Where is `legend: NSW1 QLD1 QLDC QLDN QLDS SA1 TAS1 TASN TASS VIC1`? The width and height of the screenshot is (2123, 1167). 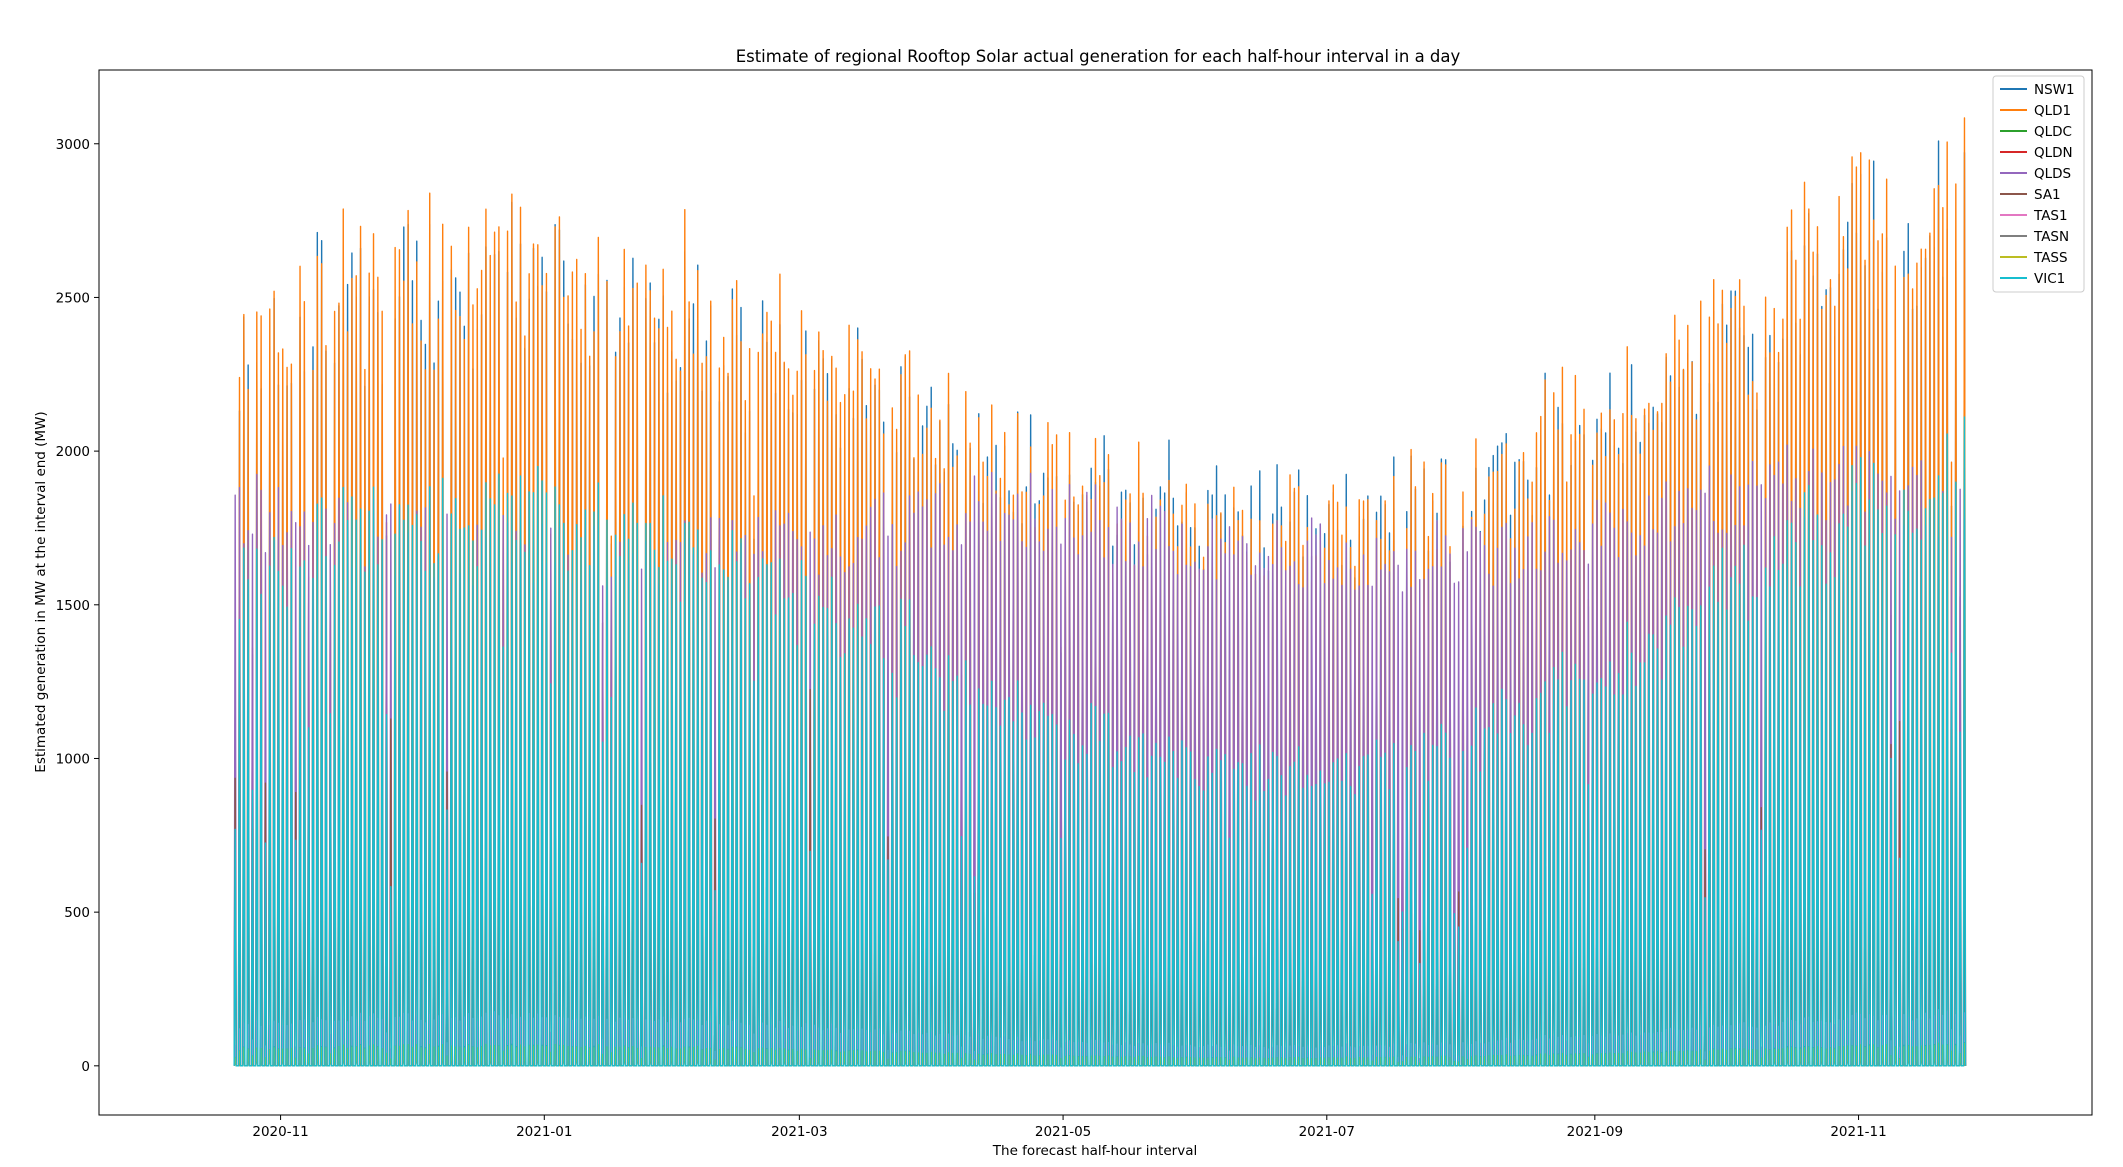 legend: NSW1 QLD1 QLDC QLDN QLDS SA1 TAS1 TASN TASS VIC1 is located at coordinates (2038, 184).